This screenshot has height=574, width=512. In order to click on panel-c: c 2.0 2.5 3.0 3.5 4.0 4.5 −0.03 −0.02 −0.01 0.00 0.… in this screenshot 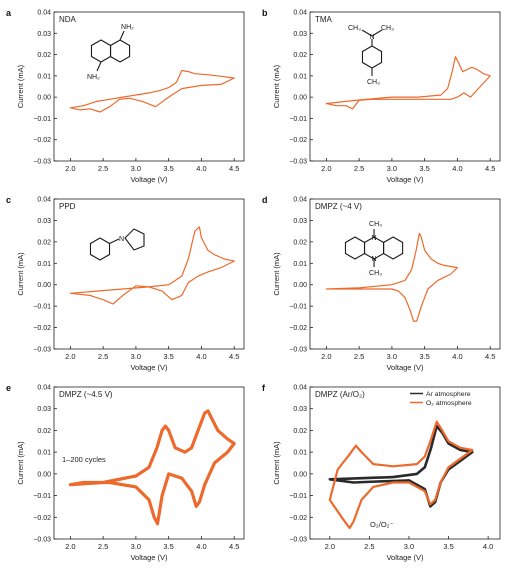, I will do `click(125, 283)`.